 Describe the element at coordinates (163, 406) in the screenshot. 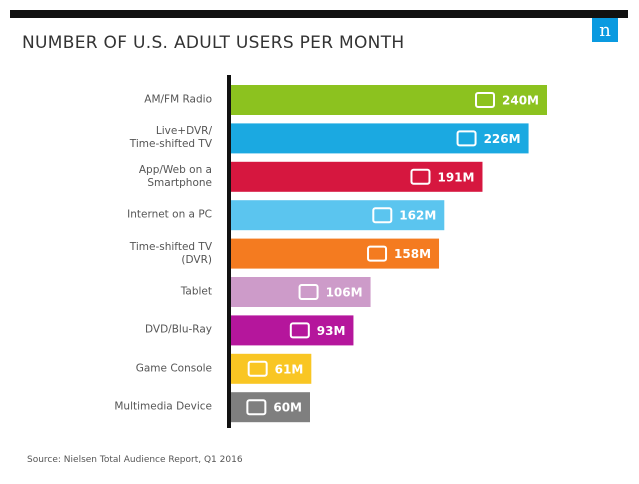

I see `category-label: Multimedia Device` at that location.